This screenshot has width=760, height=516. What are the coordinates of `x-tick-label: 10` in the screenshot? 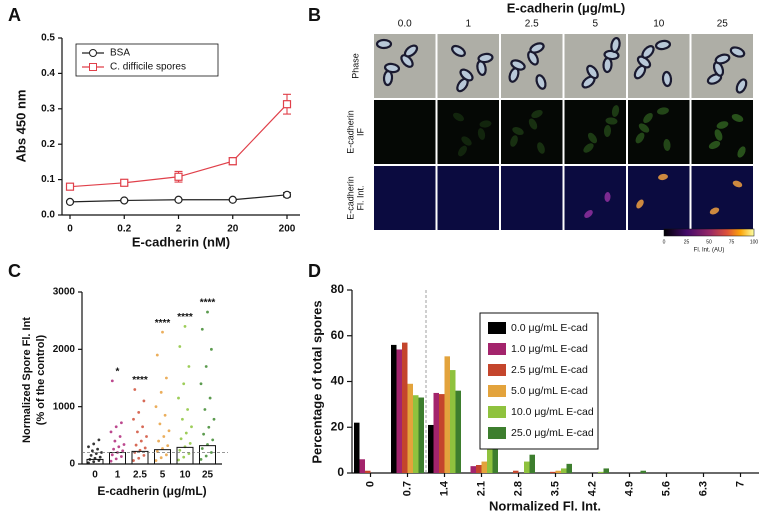 It's located at (185, 475).